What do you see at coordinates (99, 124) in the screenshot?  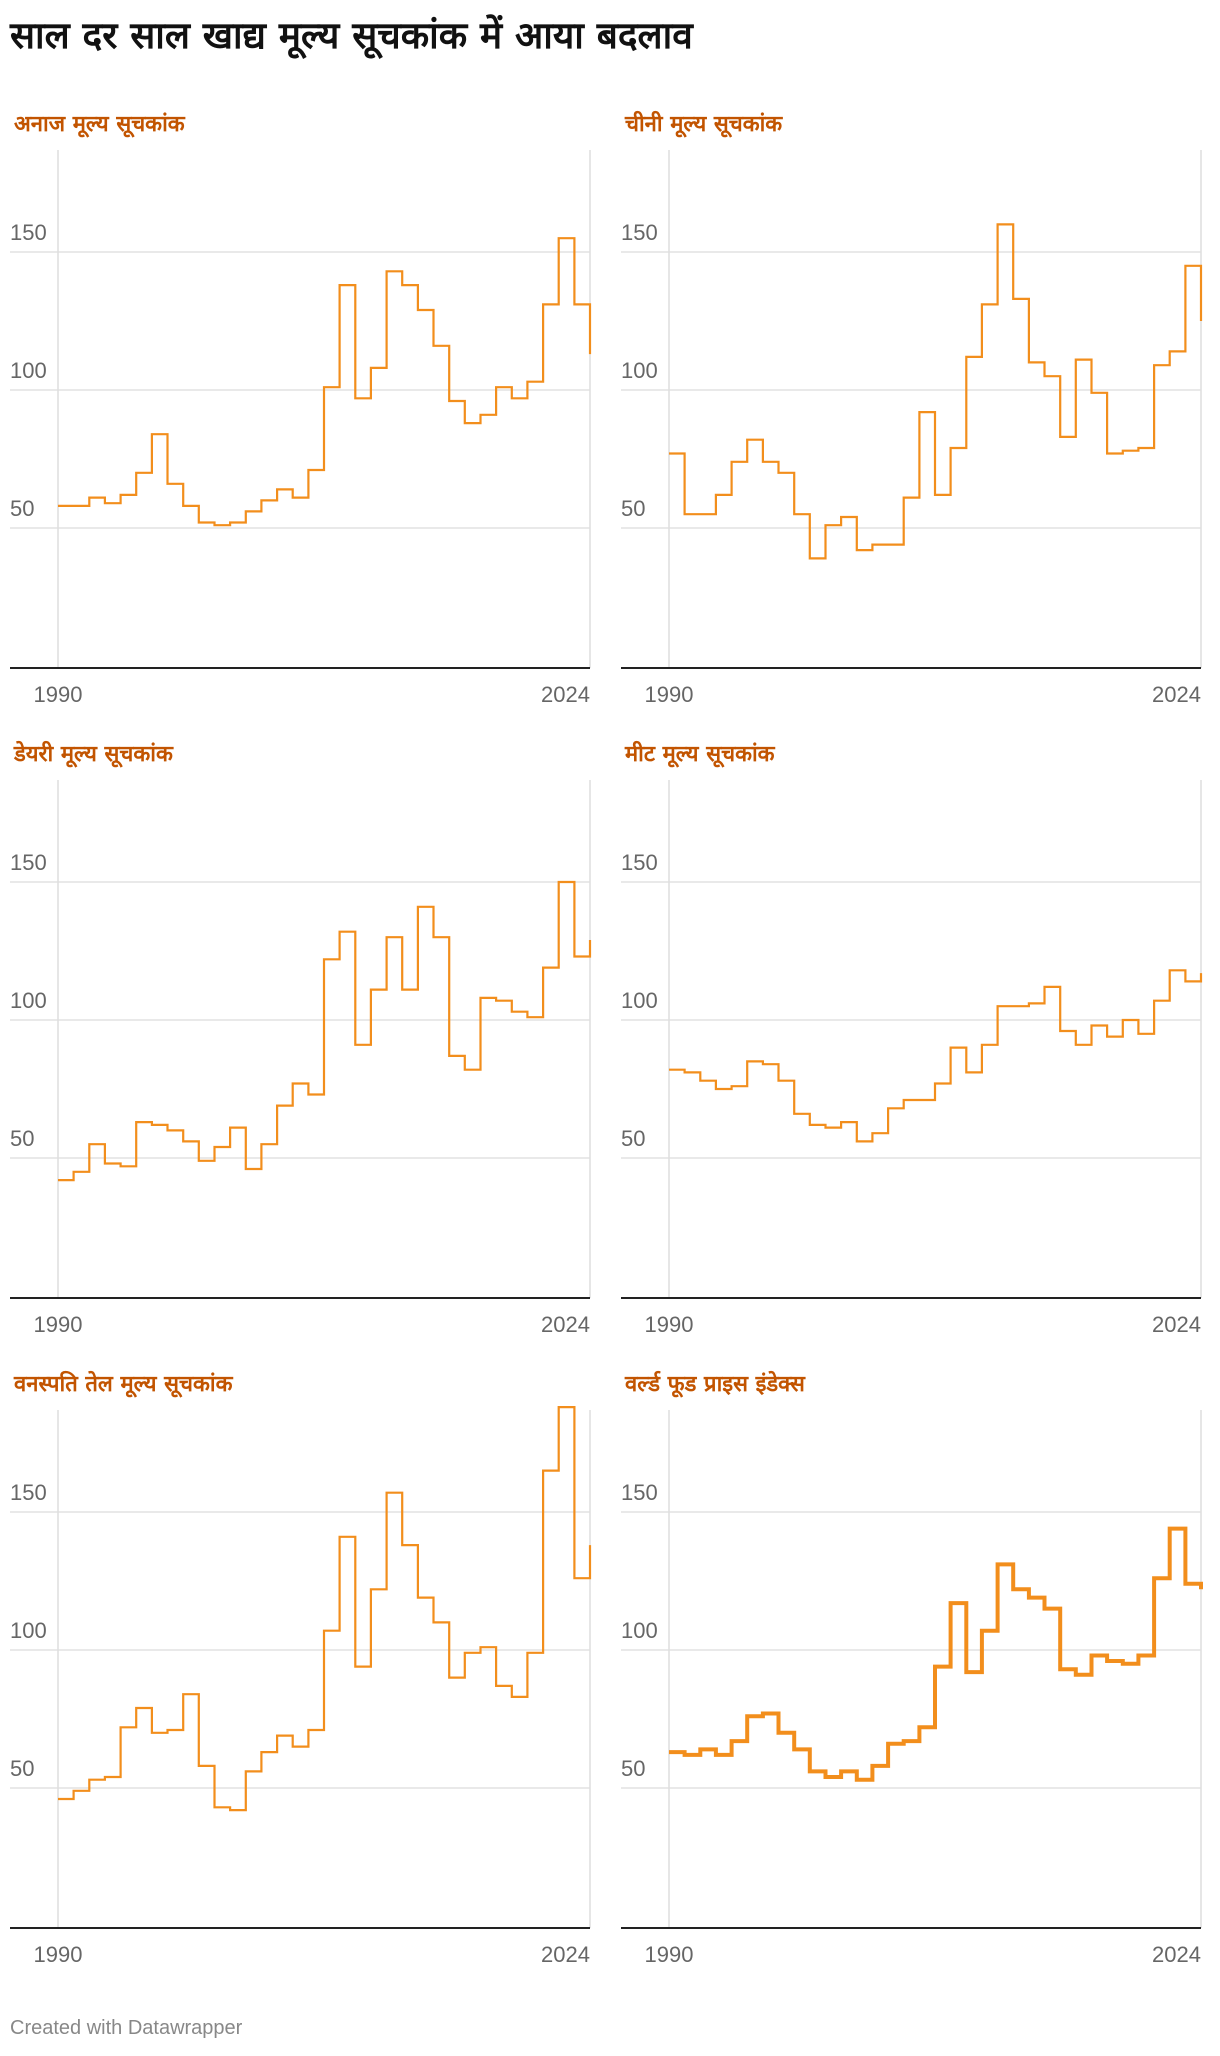 I see `chart-title-grain: अनाज मूल्य सूचकांक` at bounding box center [99, 124].